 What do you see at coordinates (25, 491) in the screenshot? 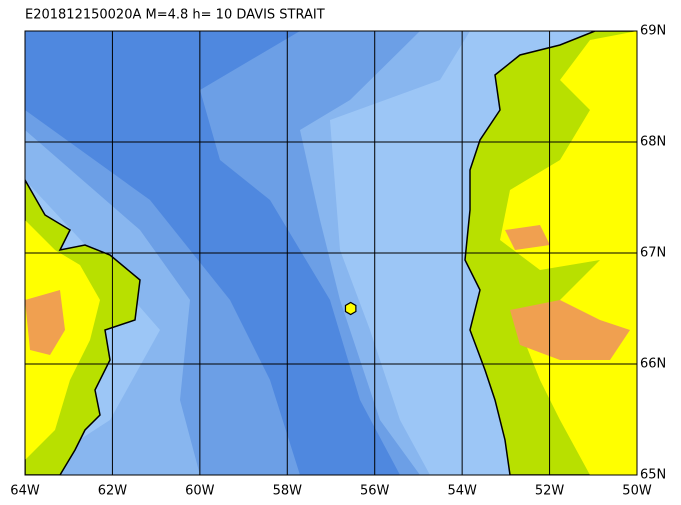
I see `lon-label: 64W` at bounding box center [25, 491].